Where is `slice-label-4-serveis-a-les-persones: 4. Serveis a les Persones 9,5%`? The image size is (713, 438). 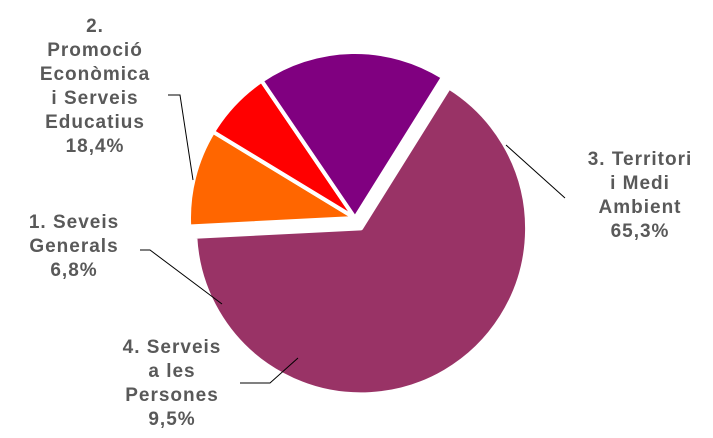 slice-label-4-serveis-a-les-persones: 4. Serveis a les Persones 9,5% is located at coordinates (172, 383).